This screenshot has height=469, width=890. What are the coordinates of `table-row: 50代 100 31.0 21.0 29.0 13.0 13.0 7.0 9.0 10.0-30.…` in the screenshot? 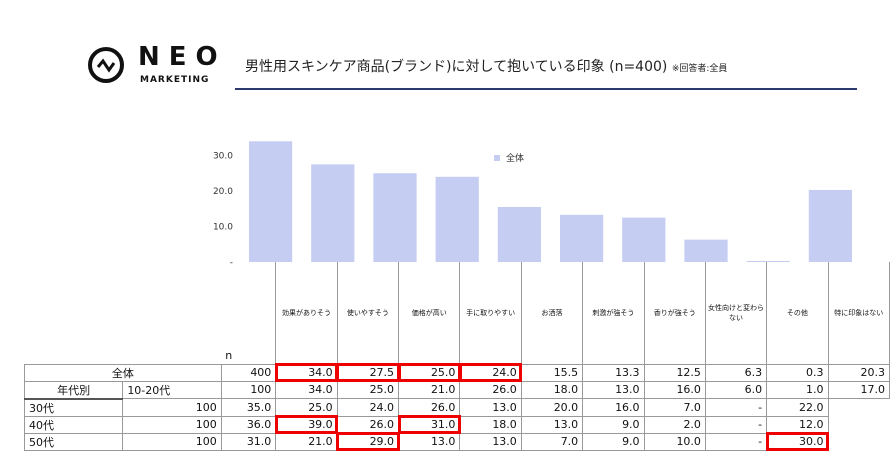 It's located at (456, 441).